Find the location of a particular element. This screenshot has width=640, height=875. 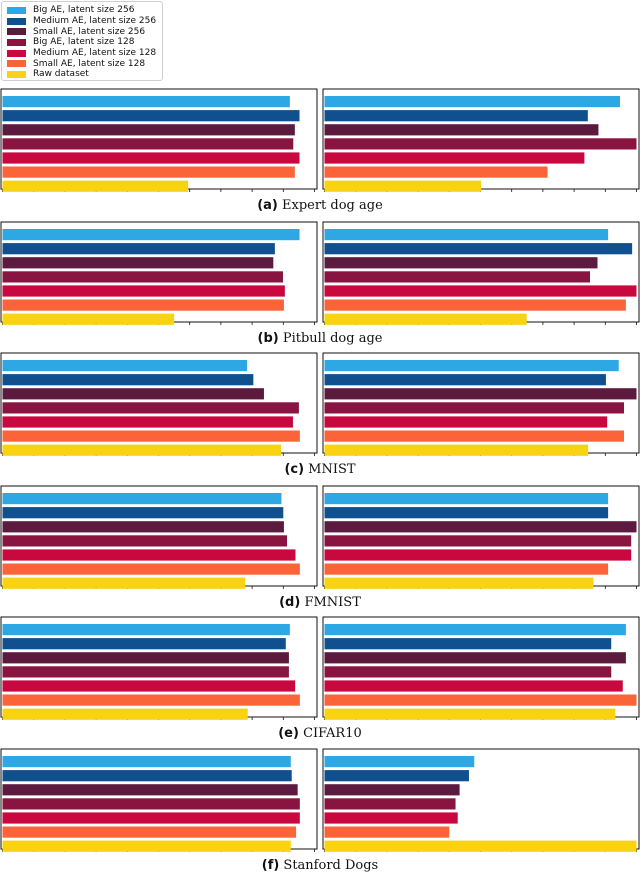

legend-item-medium-ae-256: Medium AE, latent size 256 is located at coordinates (84, 21).